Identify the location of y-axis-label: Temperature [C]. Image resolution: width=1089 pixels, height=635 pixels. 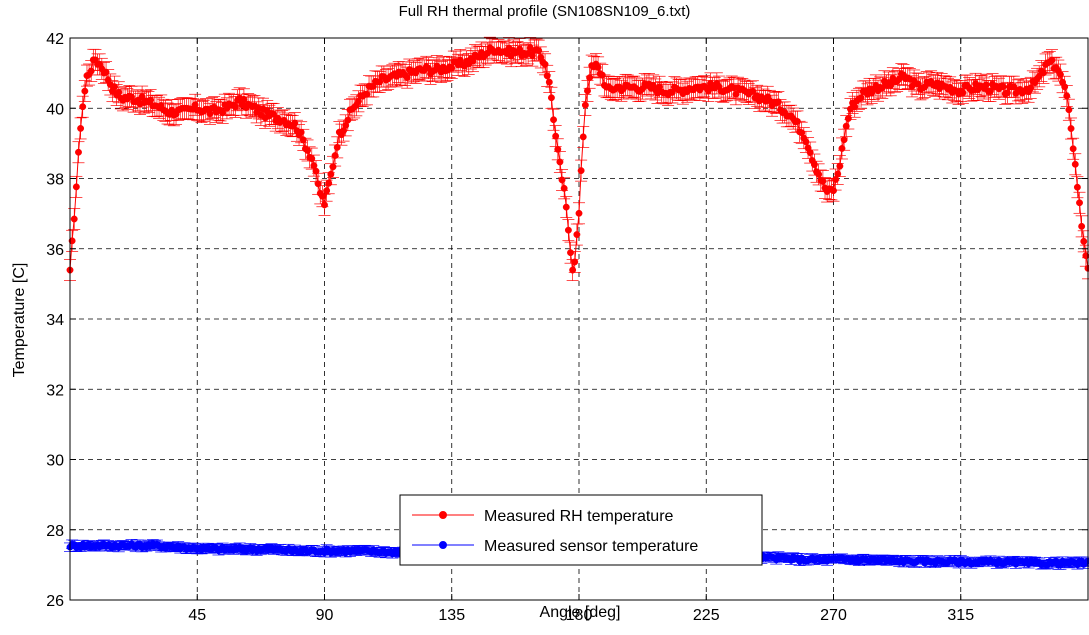
(19, 320).